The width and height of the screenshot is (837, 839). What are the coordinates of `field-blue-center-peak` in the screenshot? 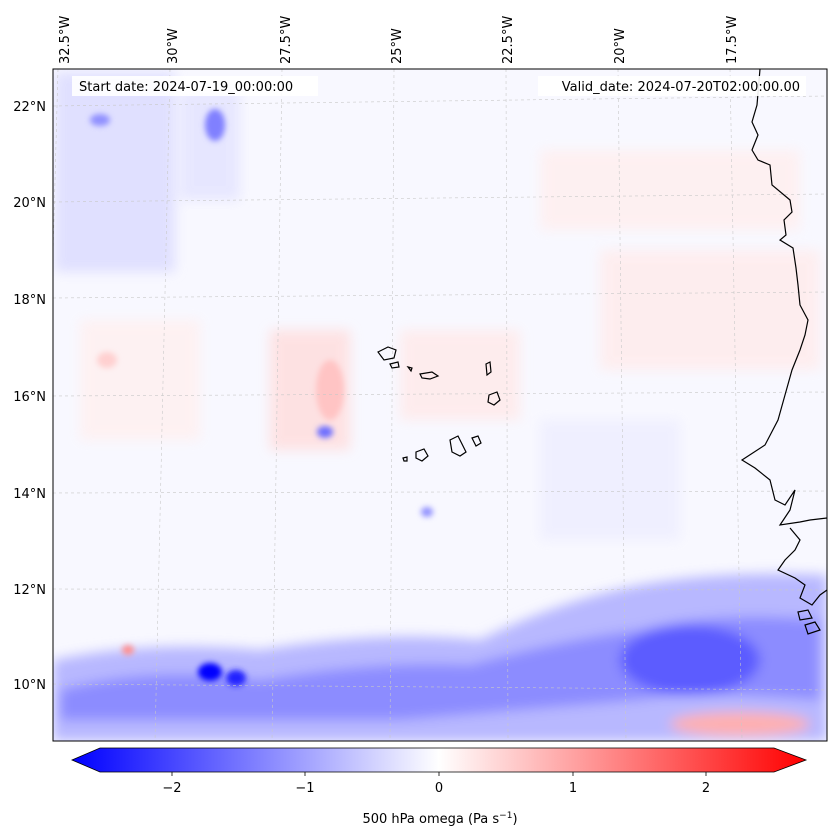 It's located at (325, 432).